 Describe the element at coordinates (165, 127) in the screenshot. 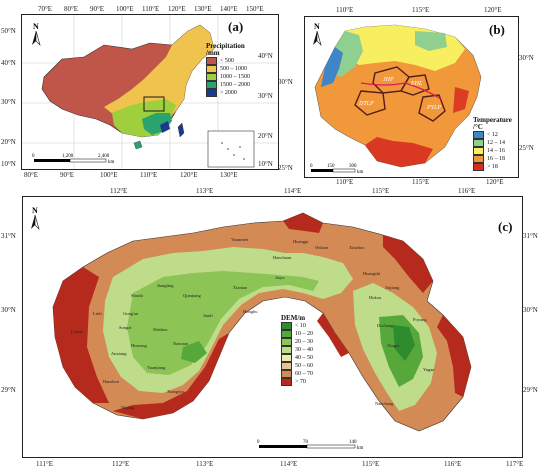

I see `china-over-2000-region` at that location.